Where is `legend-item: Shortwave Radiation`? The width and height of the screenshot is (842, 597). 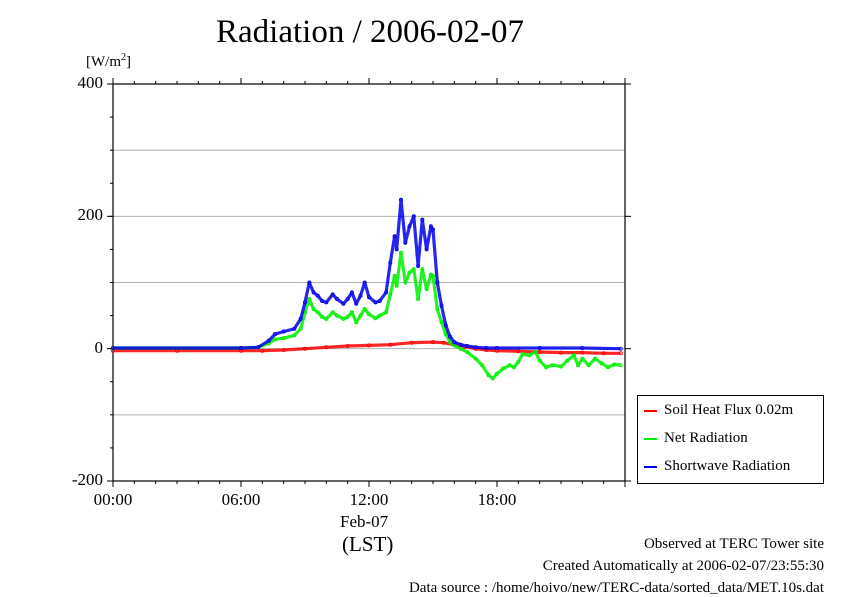
legend-item: Shortwave Radiation is located at coordinates (717, 466).